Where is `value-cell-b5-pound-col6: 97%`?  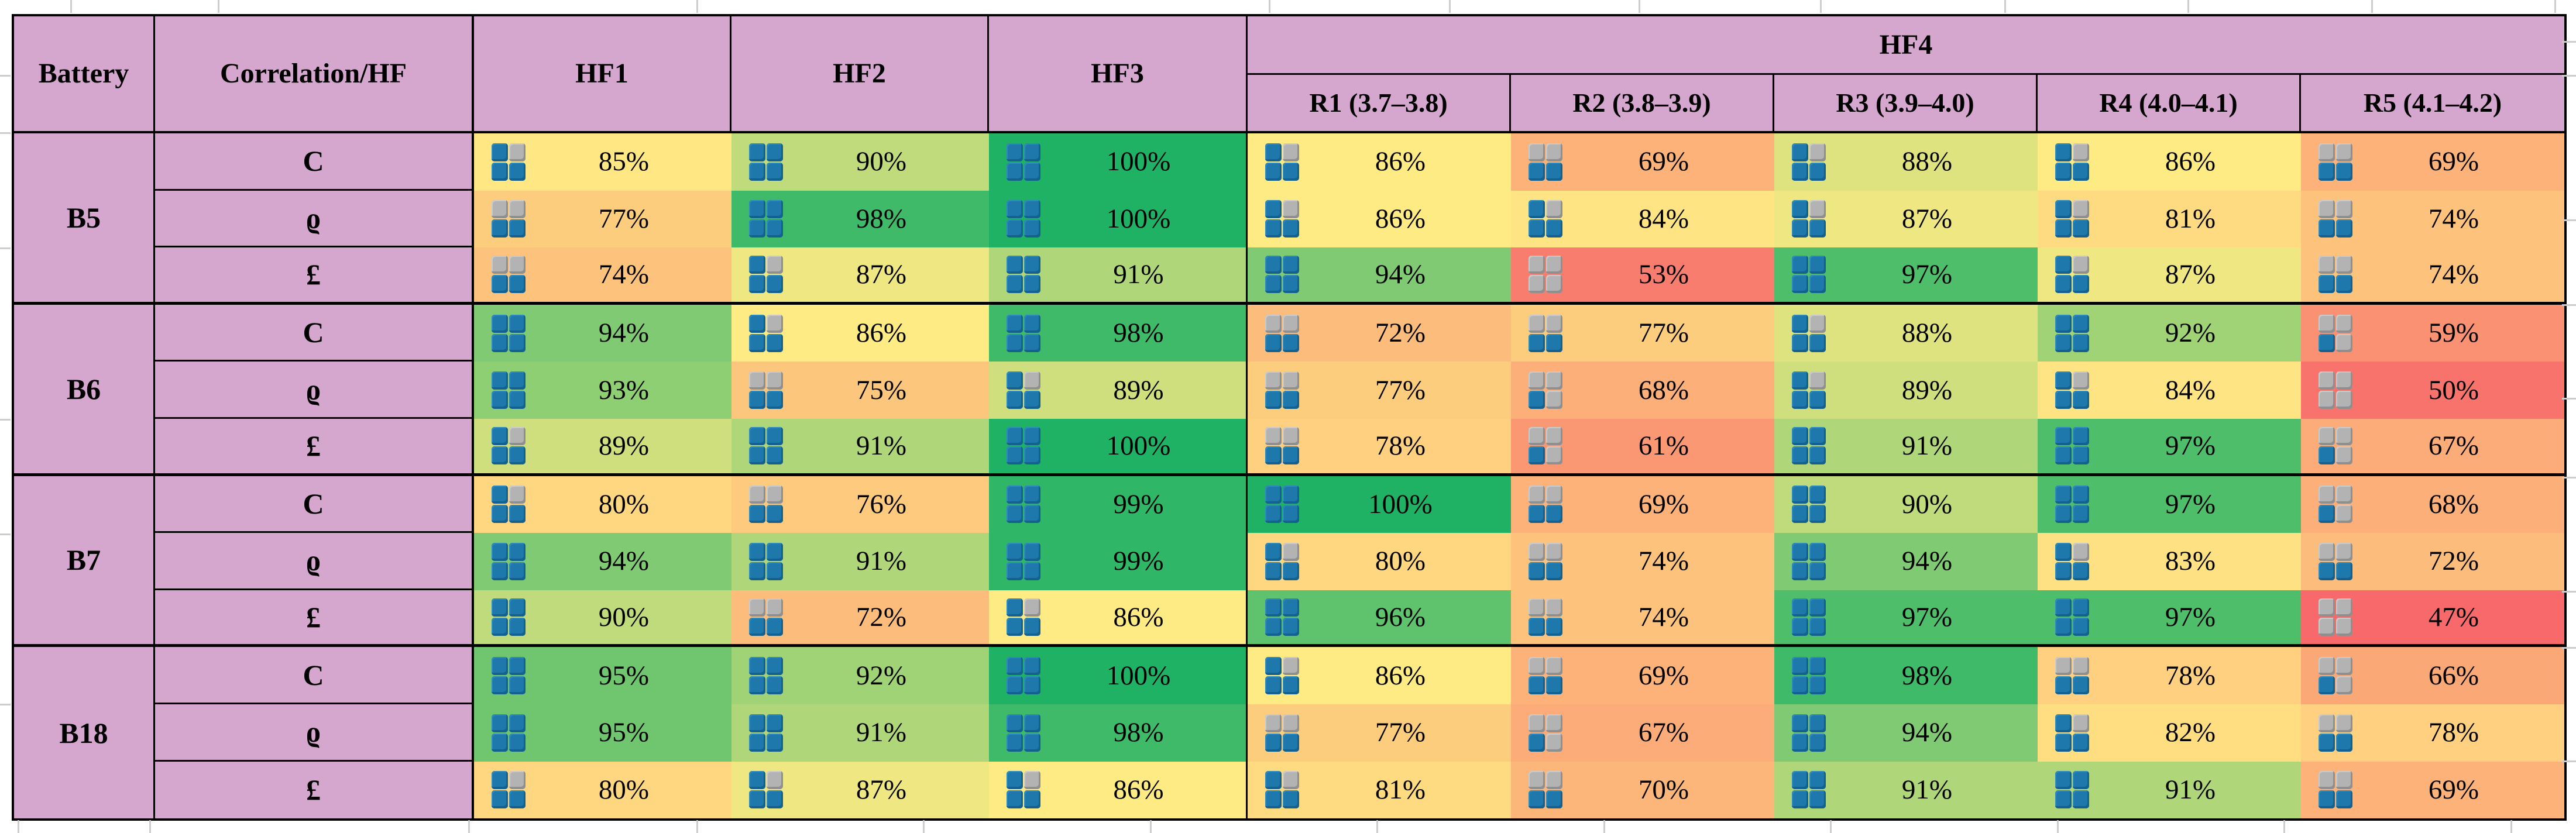
value-cell-b5-pound-col6: 97% is located at coordinates (1906, 276).